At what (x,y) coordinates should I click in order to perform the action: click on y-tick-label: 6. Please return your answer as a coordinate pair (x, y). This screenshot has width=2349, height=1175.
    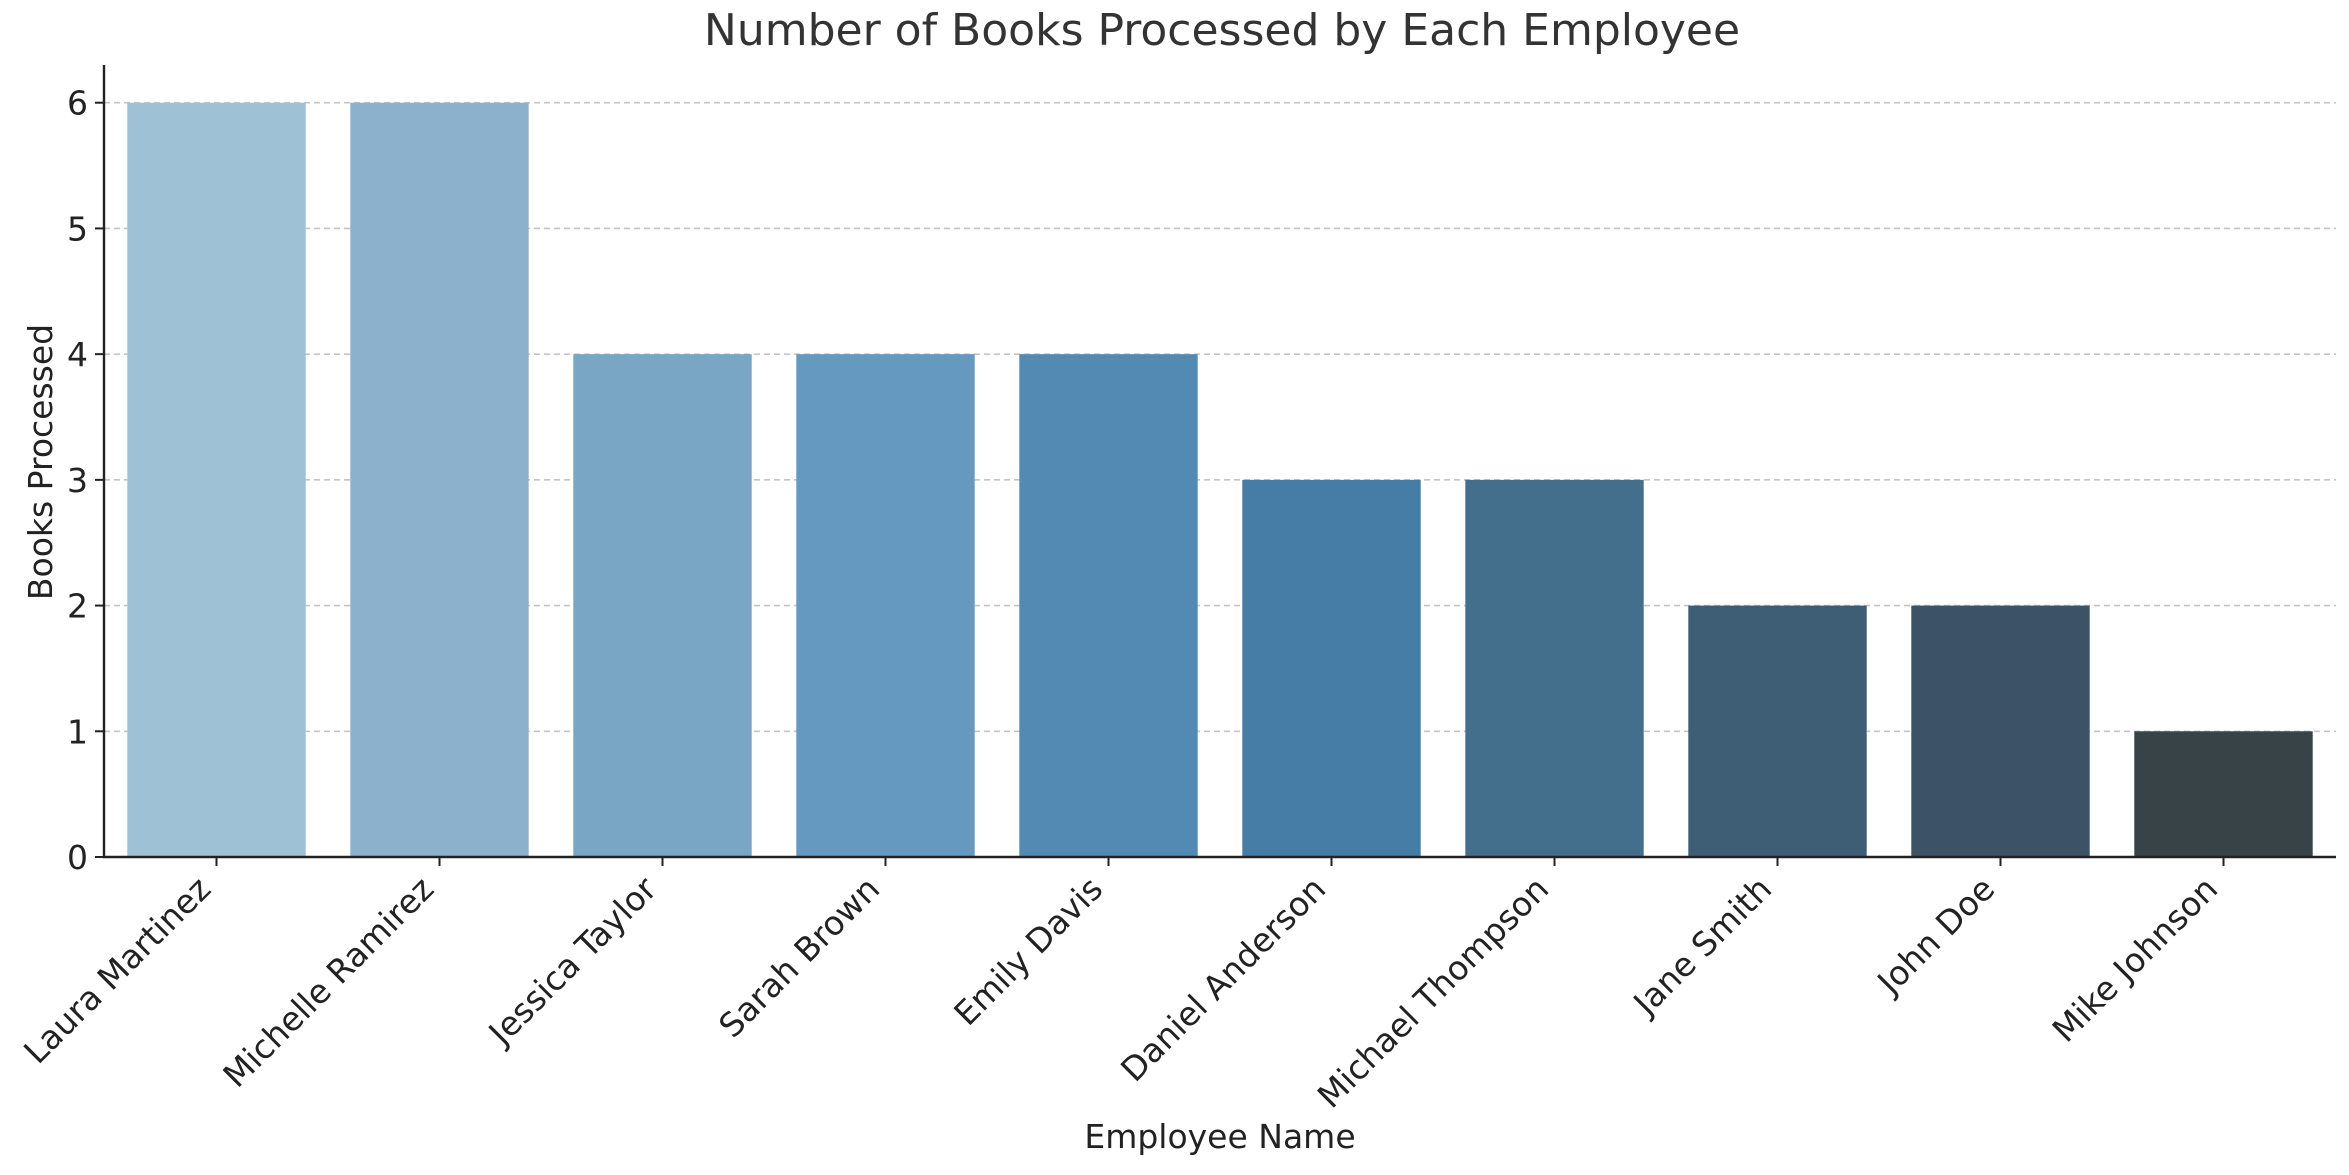
    Looking at the image, I should click on (77, 103).